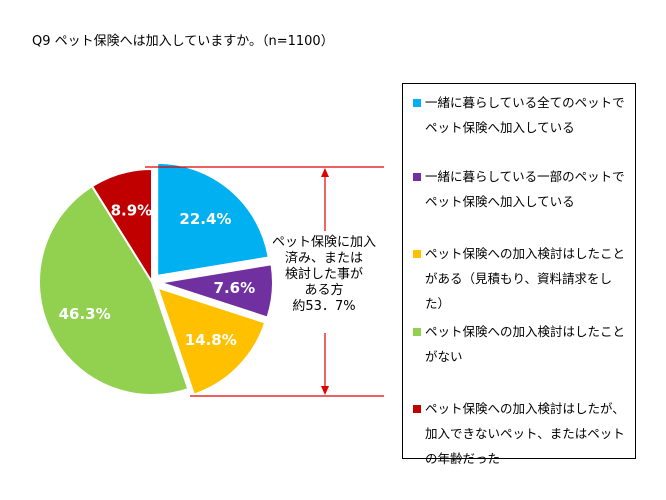  Describe the element at coordinates (444, 356) in the screenshot. I see `legend-label-line: がない` at that location.